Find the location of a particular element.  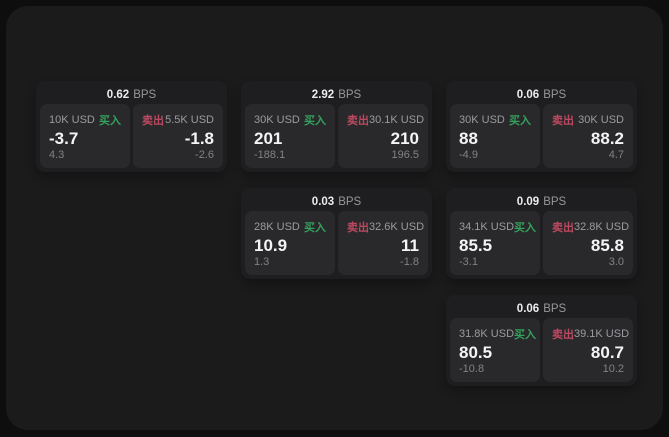

buy-delta: 1.3 is located at coordinates (262, 262).